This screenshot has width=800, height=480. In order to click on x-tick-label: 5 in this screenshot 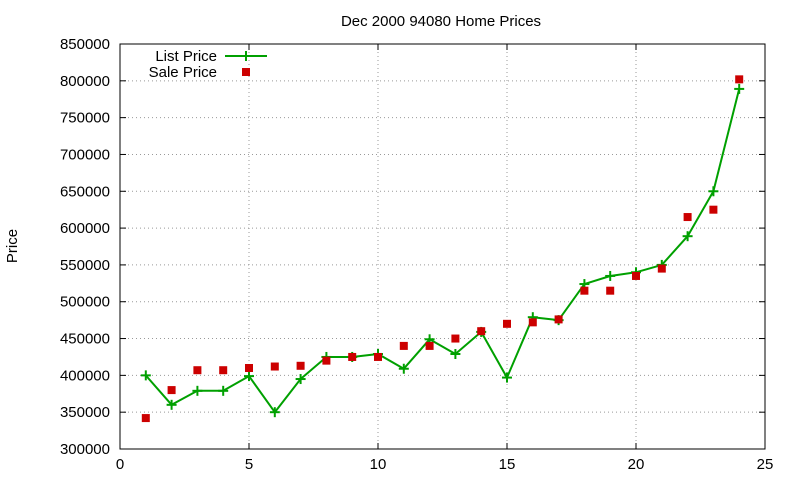, I will do `click(249, 464)`.